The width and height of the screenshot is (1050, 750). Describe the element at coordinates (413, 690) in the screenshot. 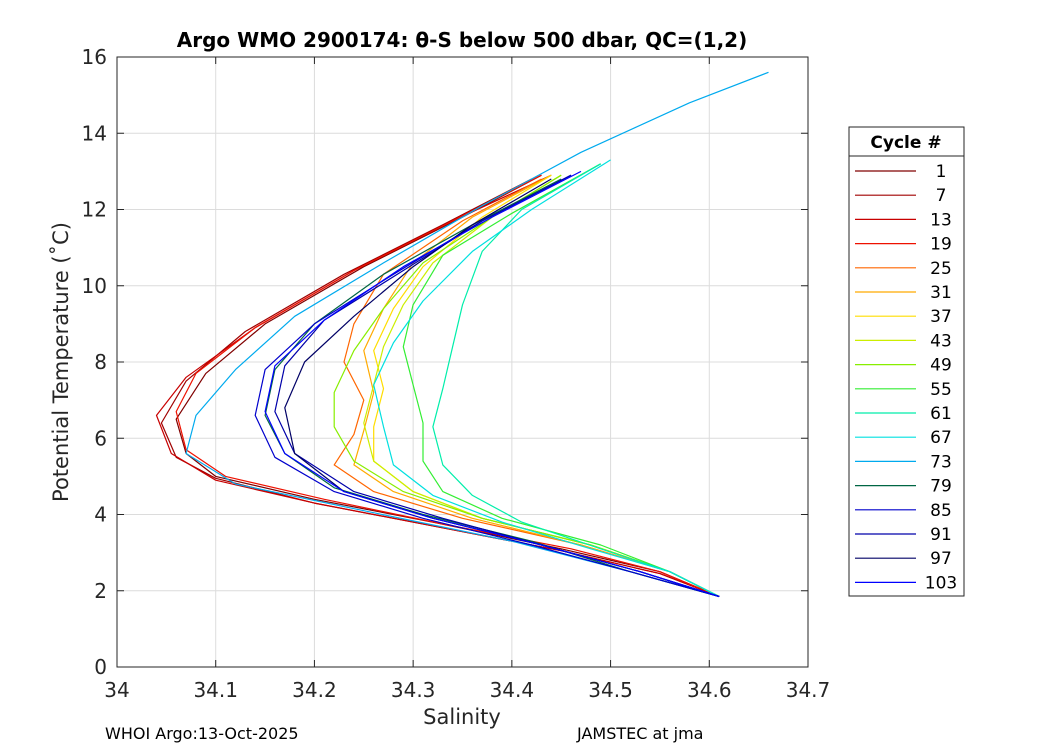

I see `x-tick-label: 34.3` at that location.